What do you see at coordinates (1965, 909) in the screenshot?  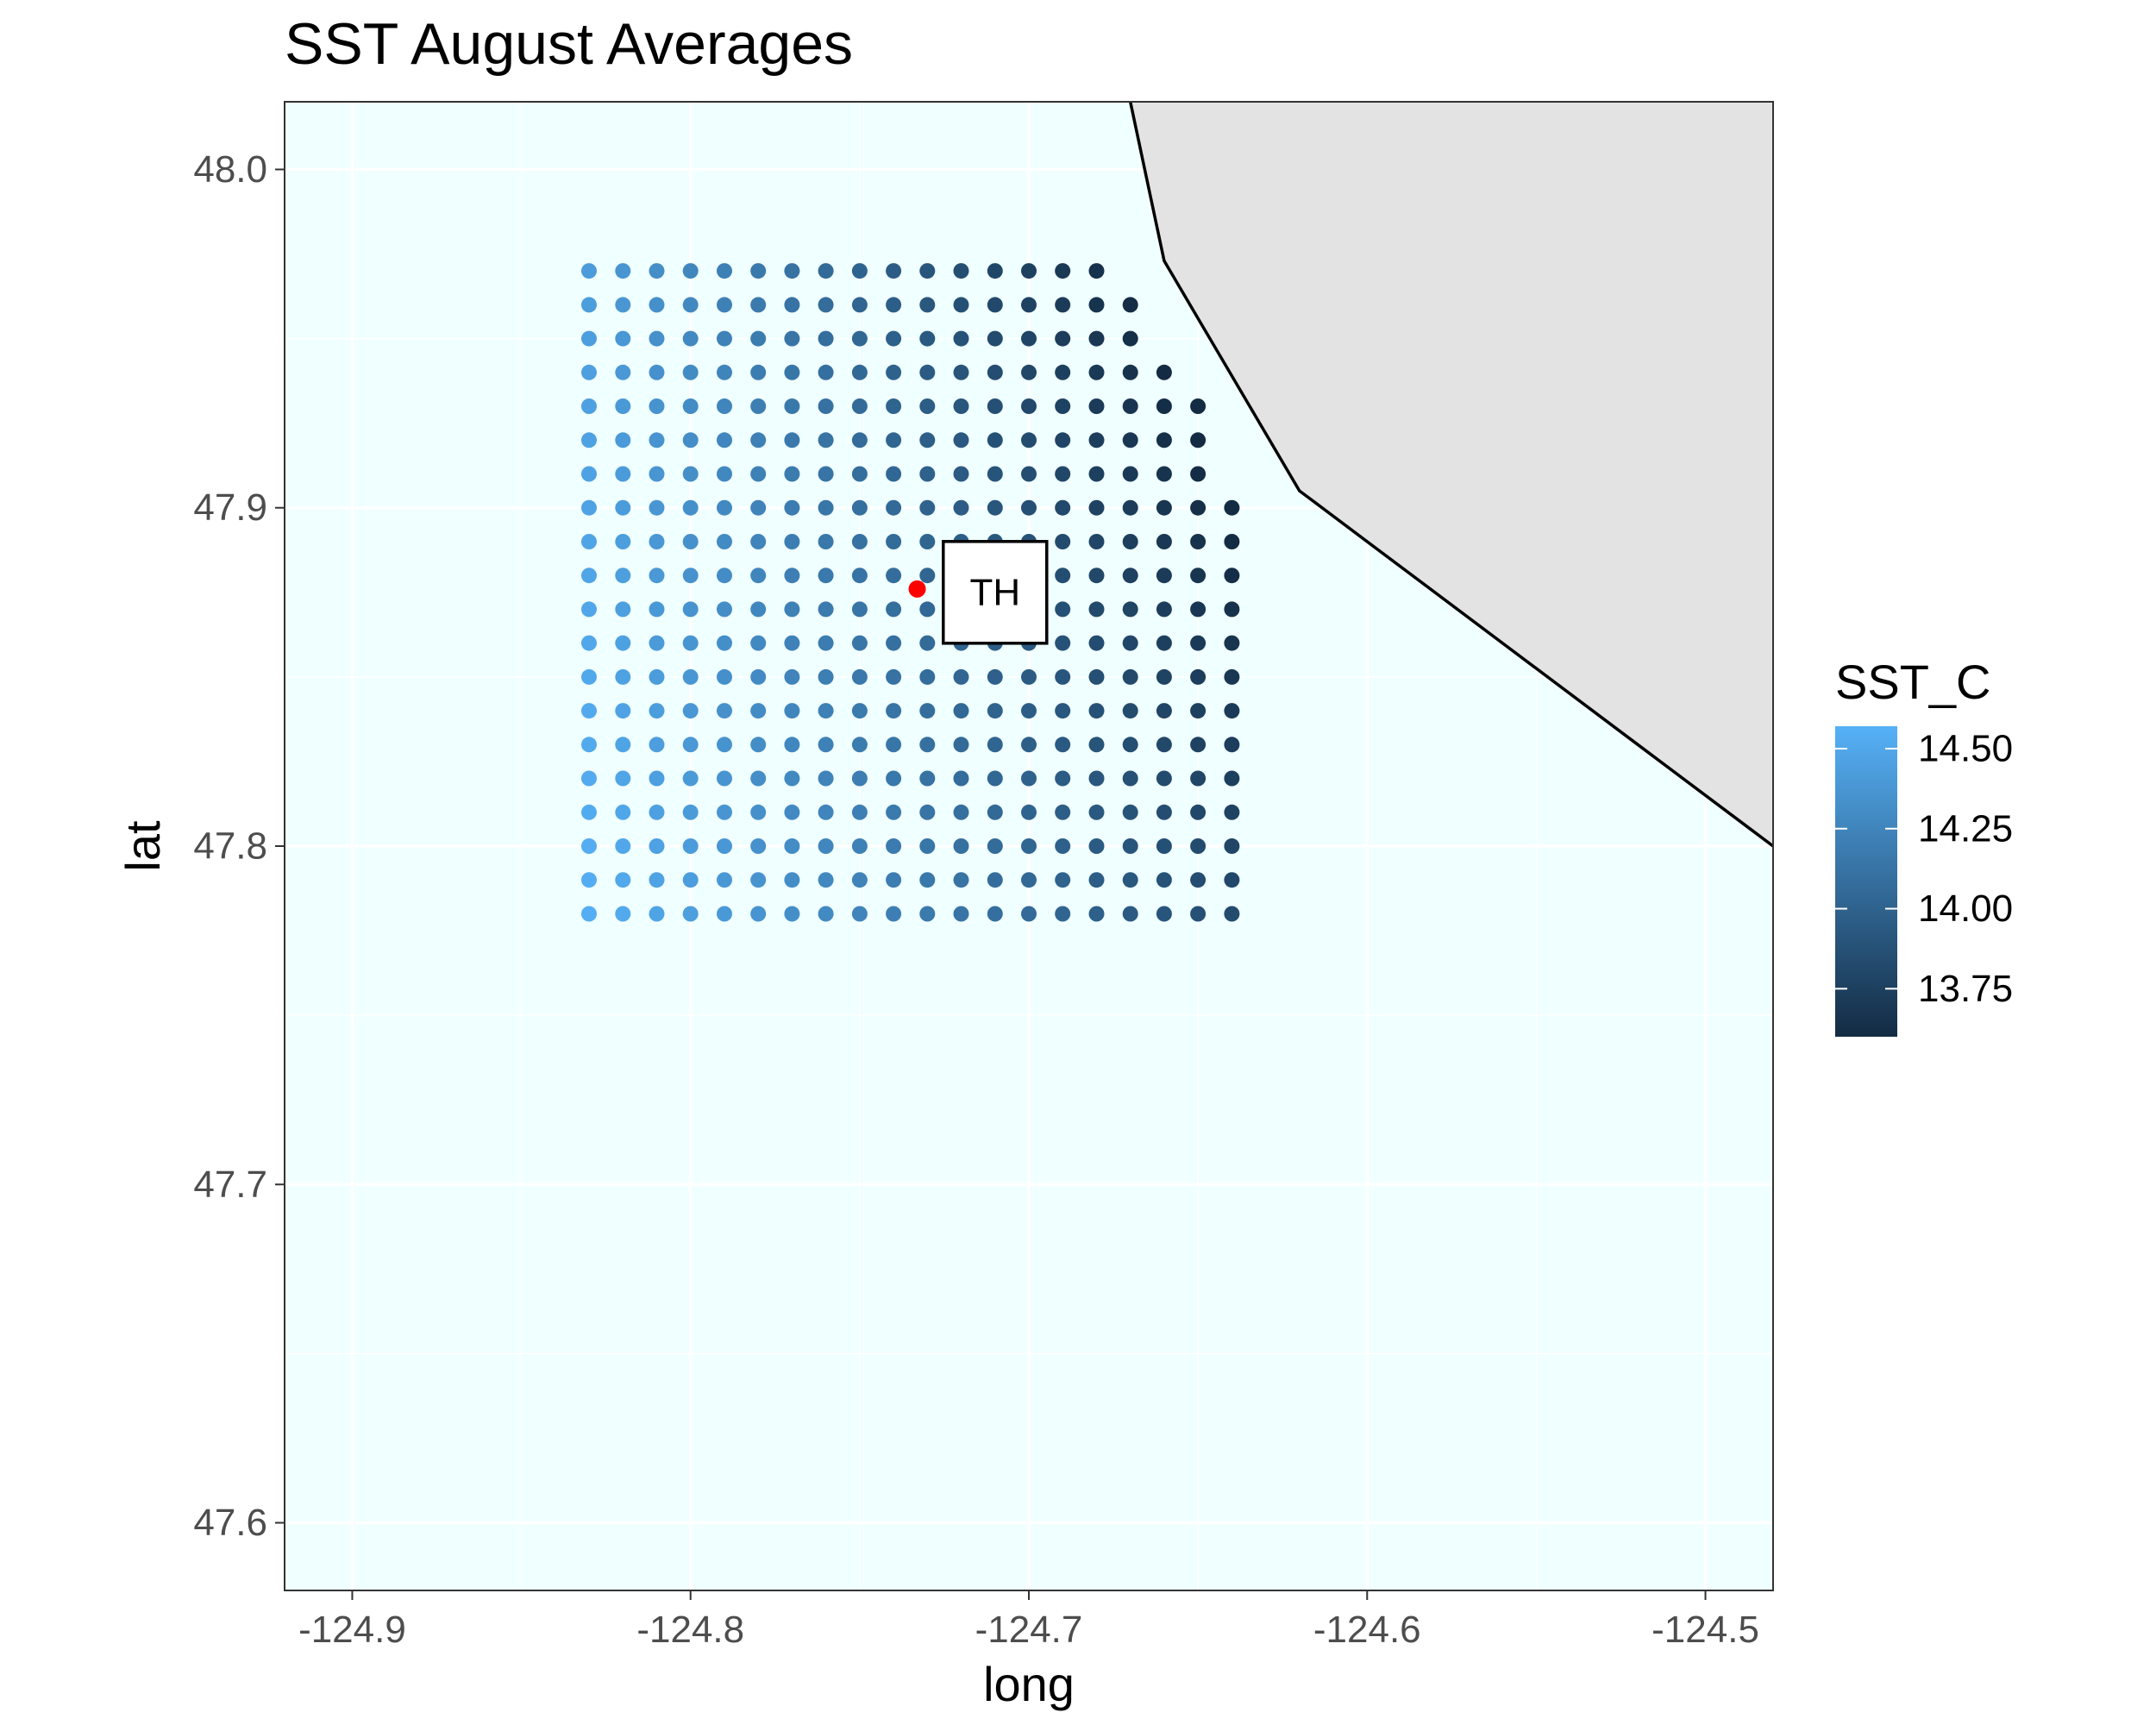 I see `legend-label: 14.00` at bounding box center [1965, 909].